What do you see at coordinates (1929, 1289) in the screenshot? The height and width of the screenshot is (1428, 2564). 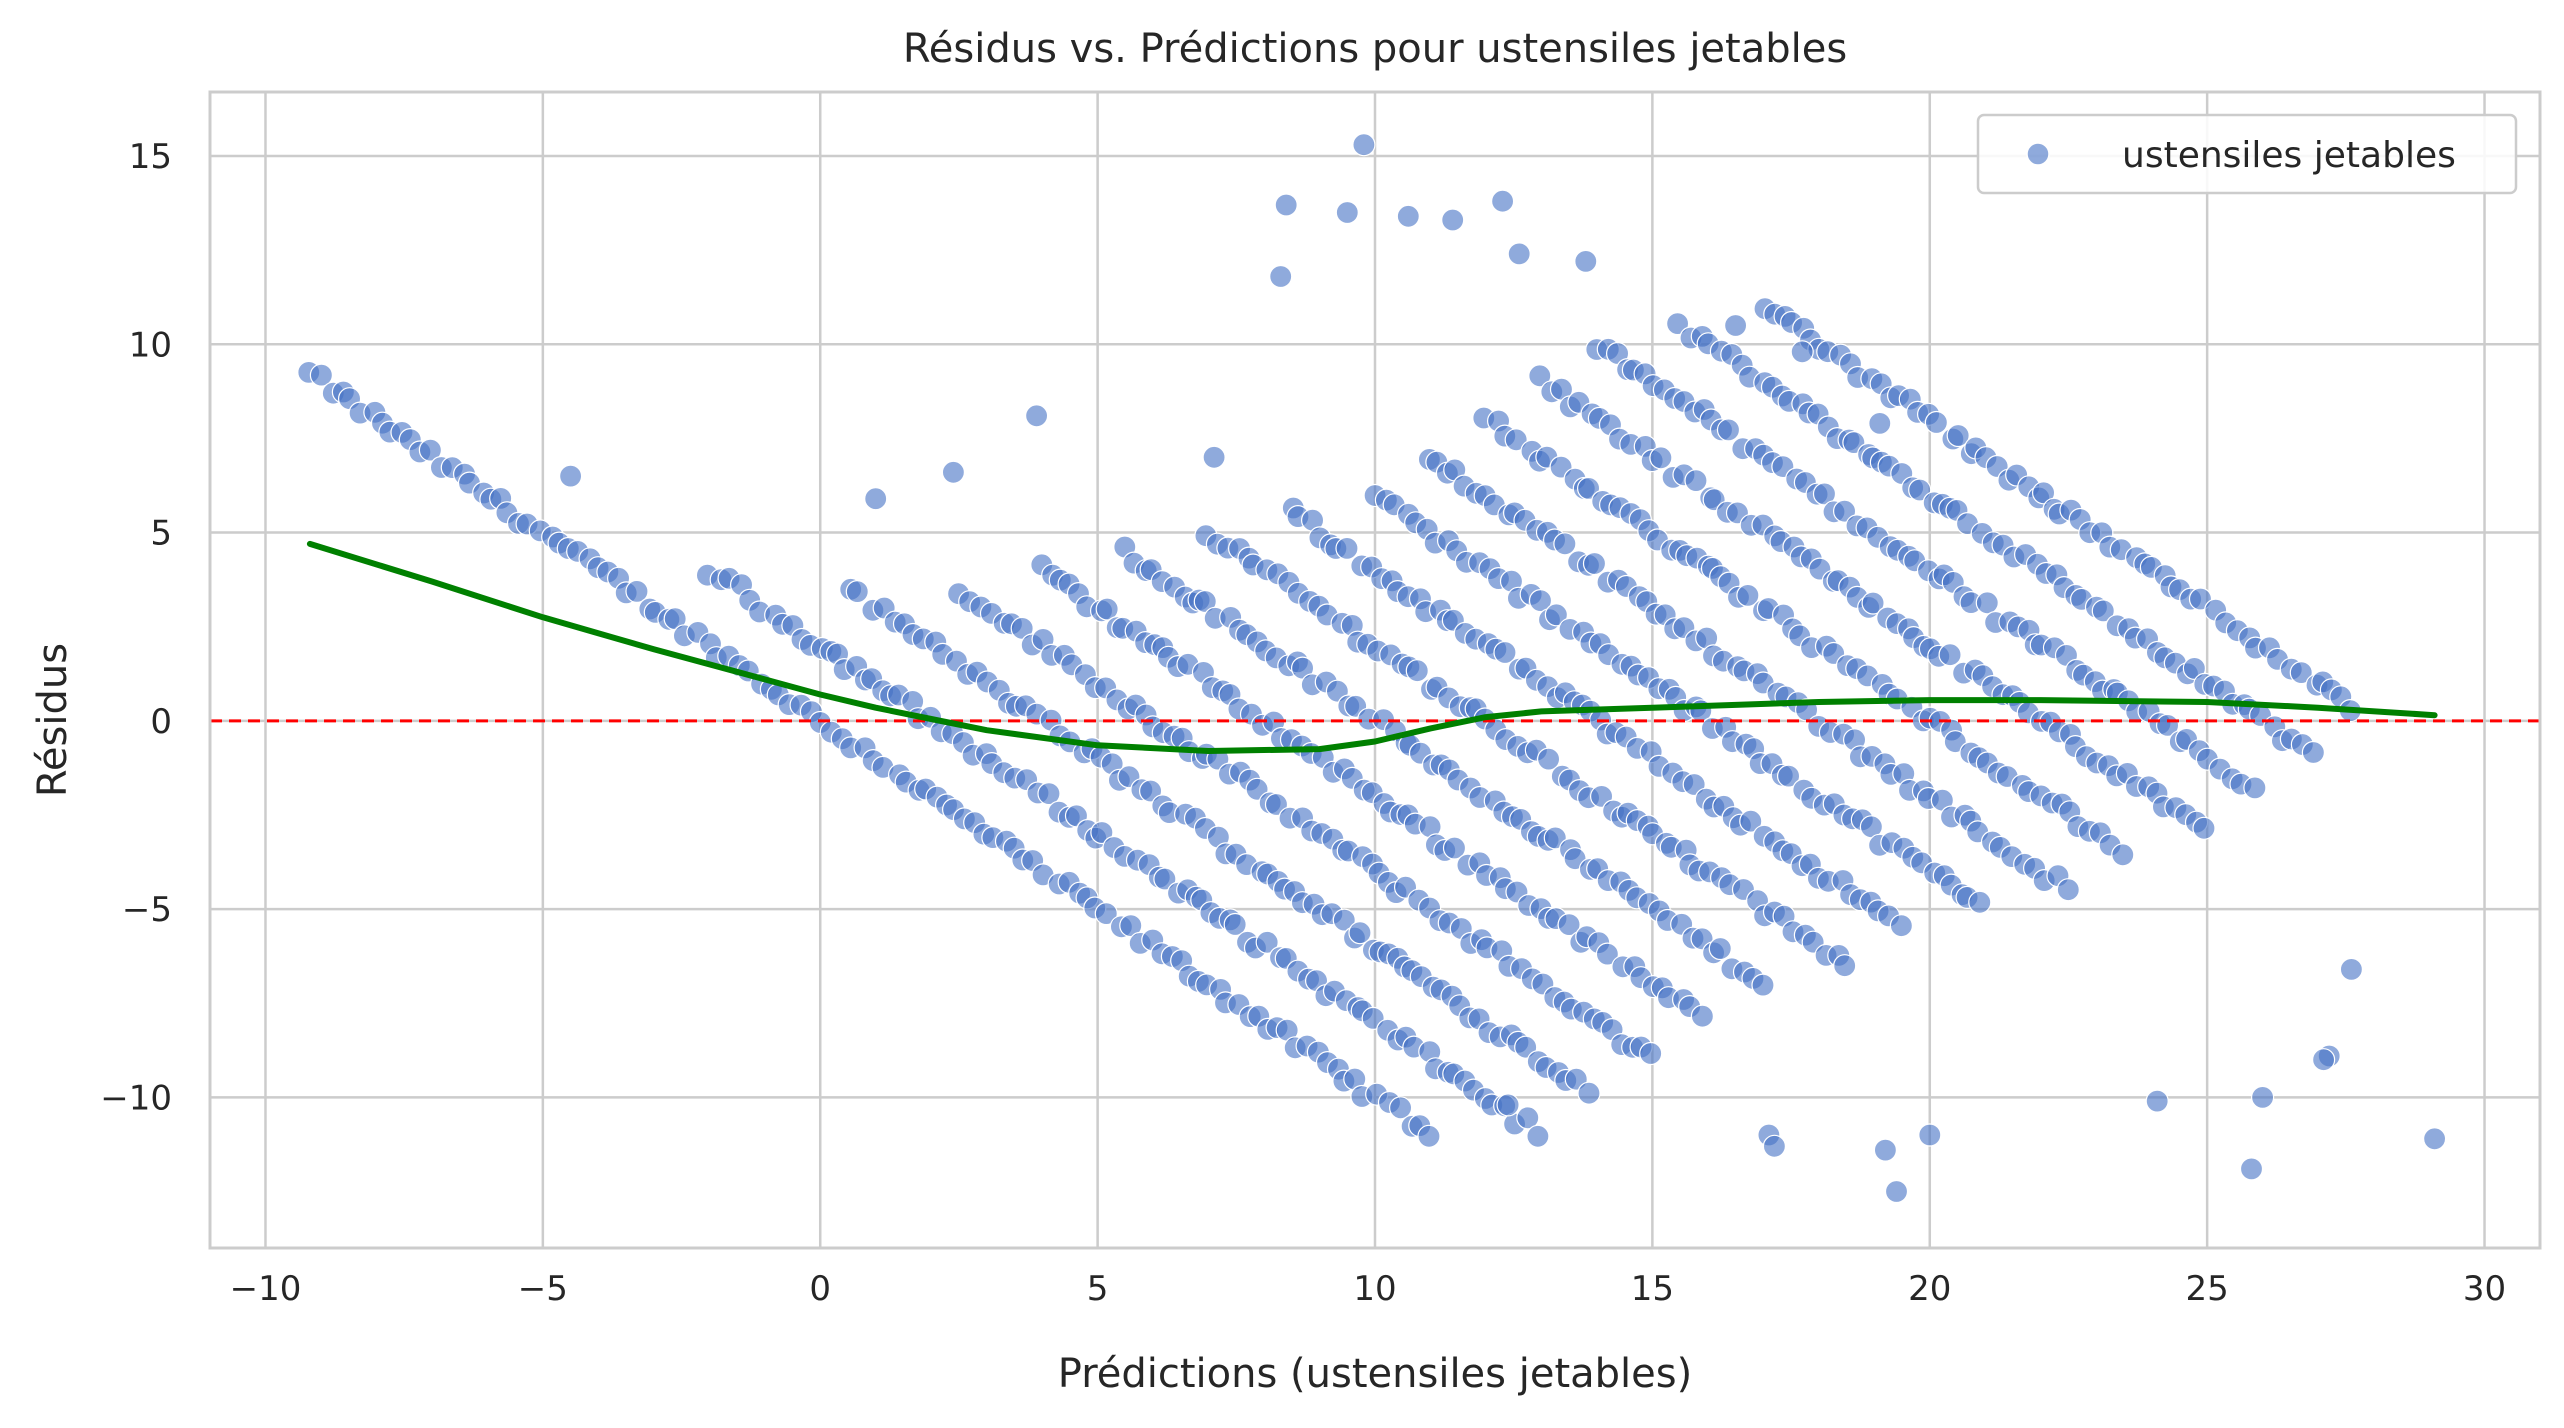 I see `x-tick-label: 20` at bounding box center [1929, 1289].